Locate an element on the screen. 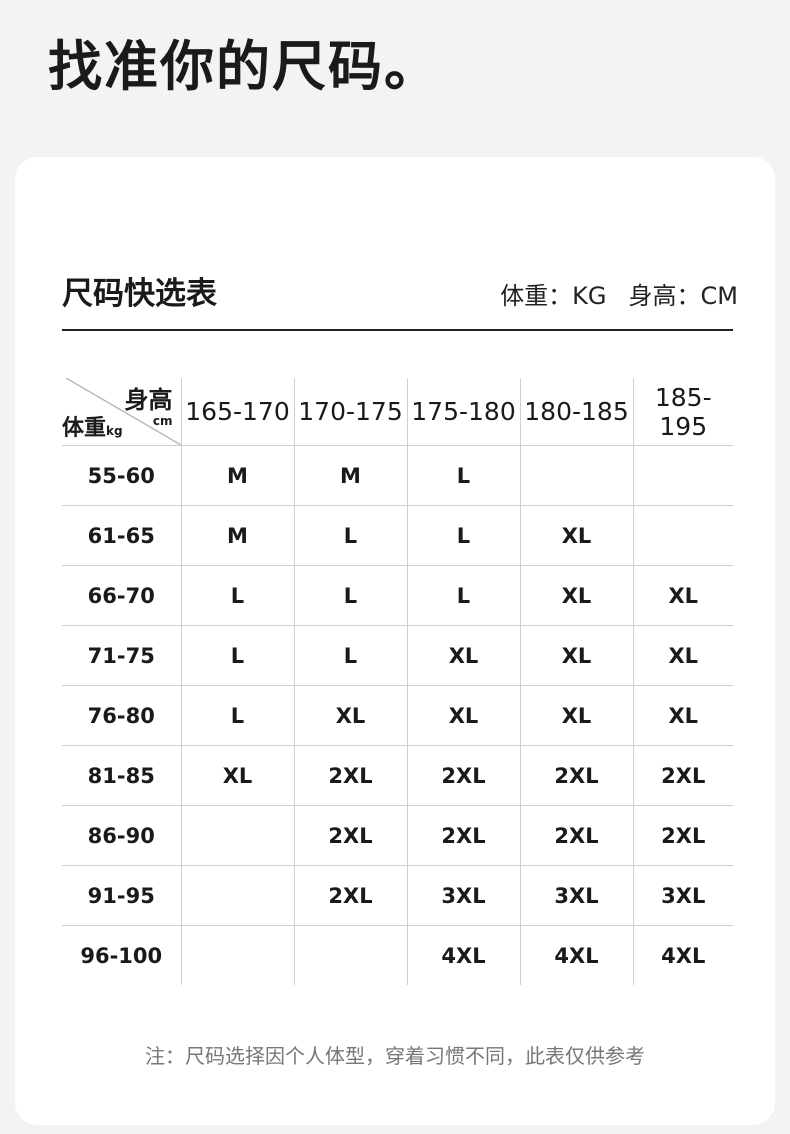 This screenshot has height=1134, width=790. height-unit: 身高：CM is located at coordinates (683, 296).